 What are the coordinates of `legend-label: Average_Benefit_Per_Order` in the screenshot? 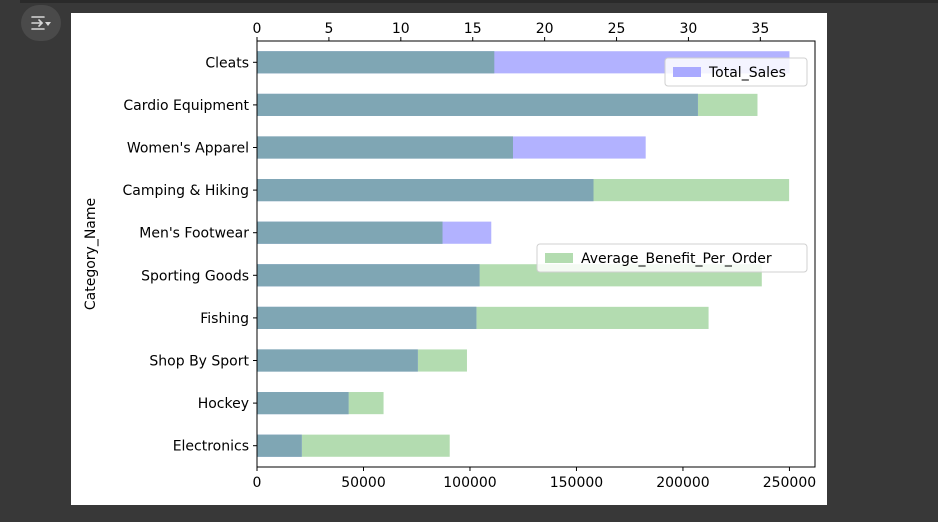 It's located at (676, 259).